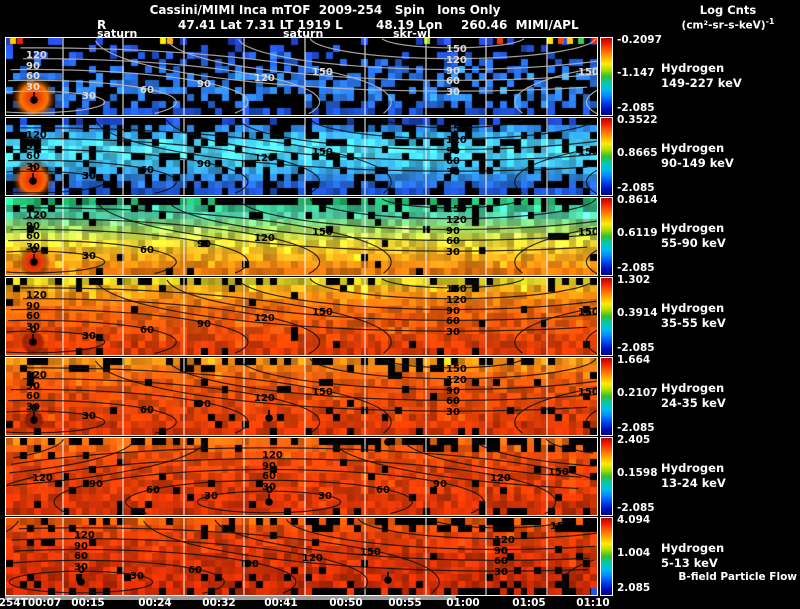 This screenshot has width=800, height=609. Describe the element at coordinates (281, 603) in the screenshot. I see `time-tick-label: 00:41` at that location.